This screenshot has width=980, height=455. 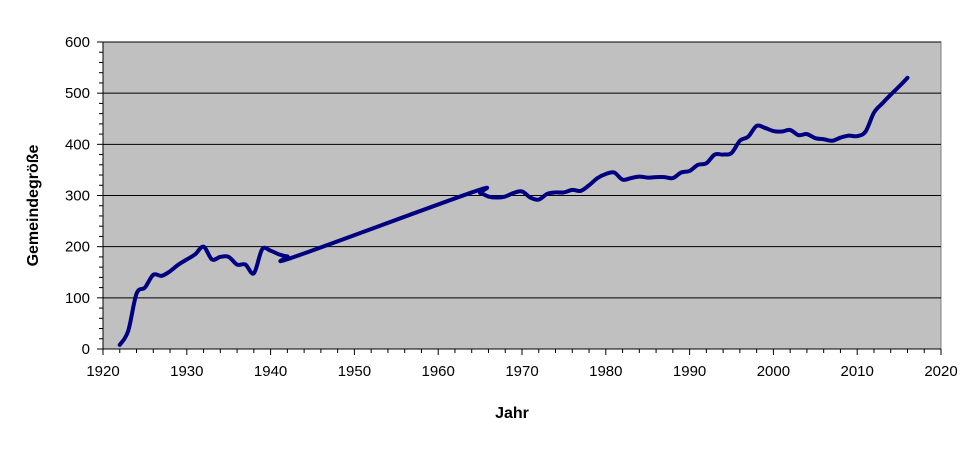 I want to click on y-tick-label: 0, so click(x=86, y=349).